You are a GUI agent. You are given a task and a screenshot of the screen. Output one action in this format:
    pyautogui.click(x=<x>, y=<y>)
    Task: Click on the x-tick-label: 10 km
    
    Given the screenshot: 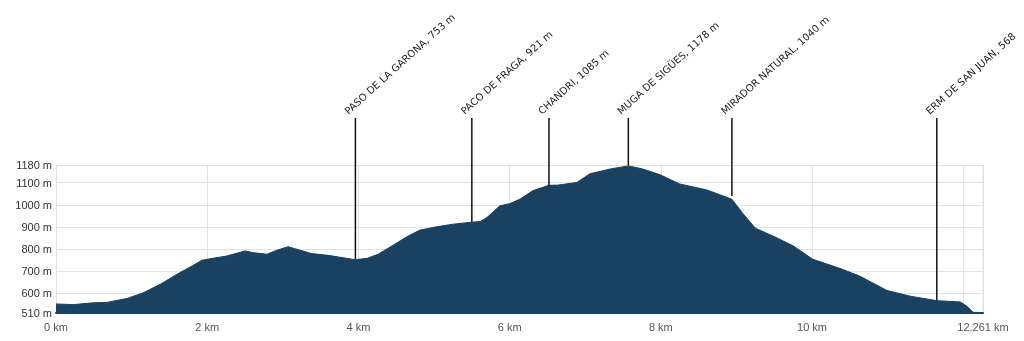 What is the action you would take?
    pyautogui.click(x=812, y=326)
    